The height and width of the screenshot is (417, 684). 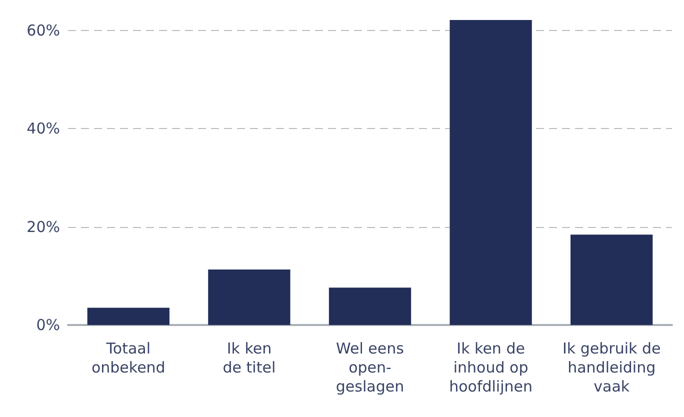 I want to click on y-tick-label: 40%, so click(x=43, y=129).